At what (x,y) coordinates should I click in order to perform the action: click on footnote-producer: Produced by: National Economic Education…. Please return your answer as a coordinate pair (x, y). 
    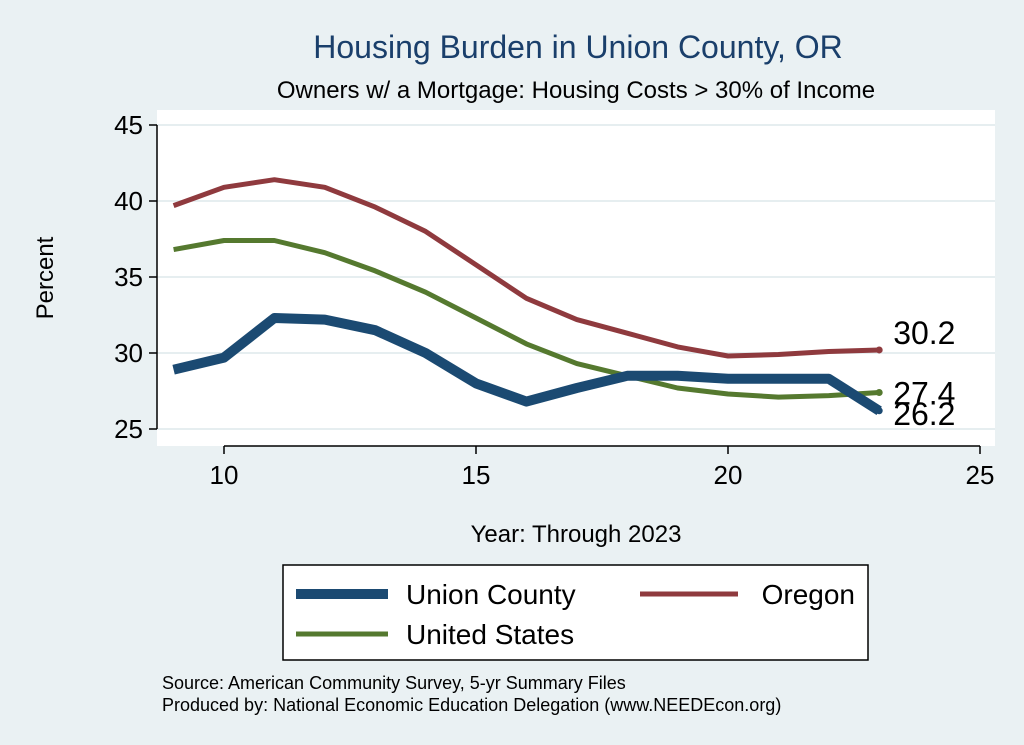
    Looking at the image, I should click on (471, 705).